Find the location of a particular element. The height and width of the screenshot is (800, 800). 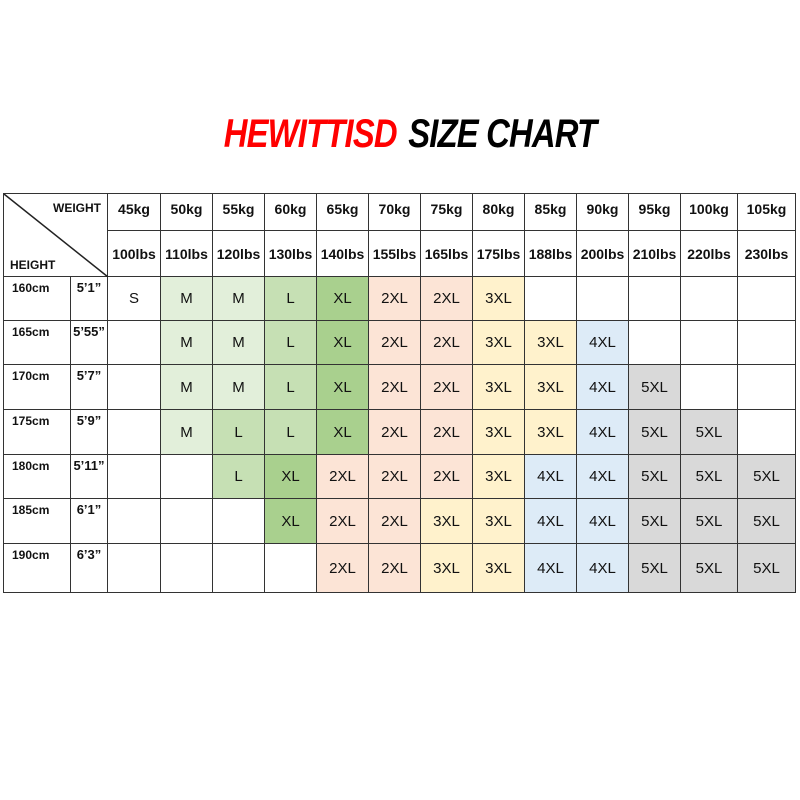

height-cm: 160cm is located at coordinates (37, 298).